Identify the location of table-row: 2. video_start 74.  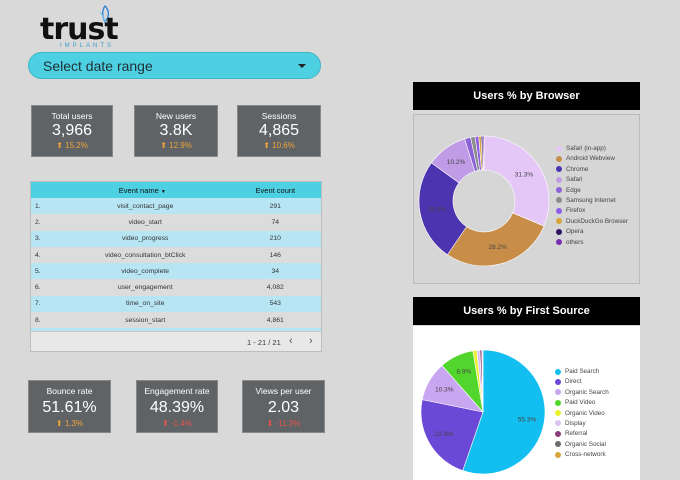
(176, 222).